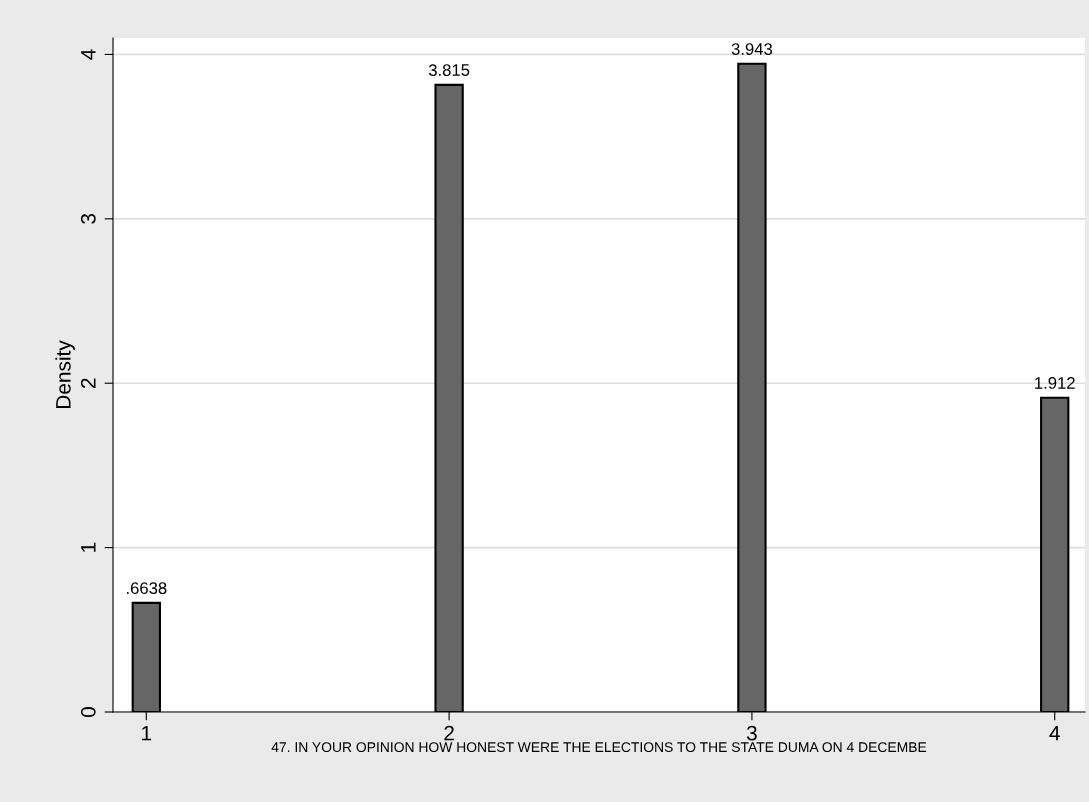 The height and width of the screenshot is (802, 1089). What do you see at coordinates (147, 733) in the screenshot?
I see `x-tick-label: 1` at bounding box center [147, 733].